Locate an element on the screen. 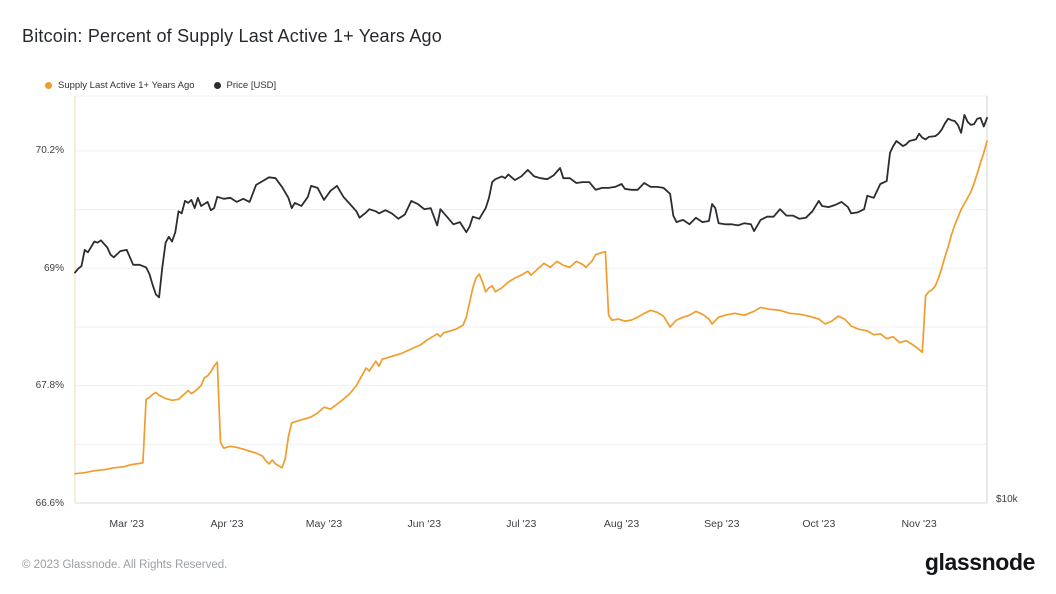 This screenshot has height=594, width=1056. y-axis-left-tick-label: 70.2% is located at coordinates (49, 151).